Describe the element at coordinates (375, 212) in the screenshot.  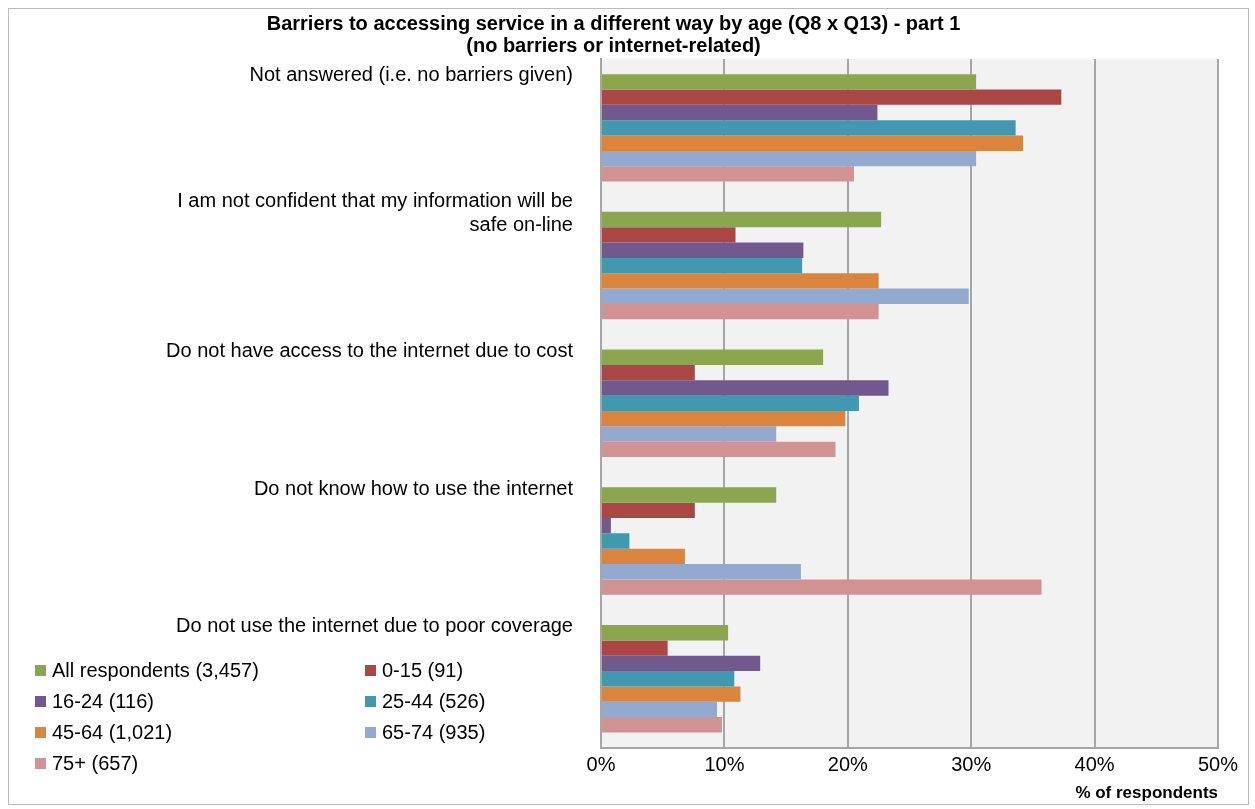
I see `y-tick-label: I am not confident that my information will be safe on-line` at that location.